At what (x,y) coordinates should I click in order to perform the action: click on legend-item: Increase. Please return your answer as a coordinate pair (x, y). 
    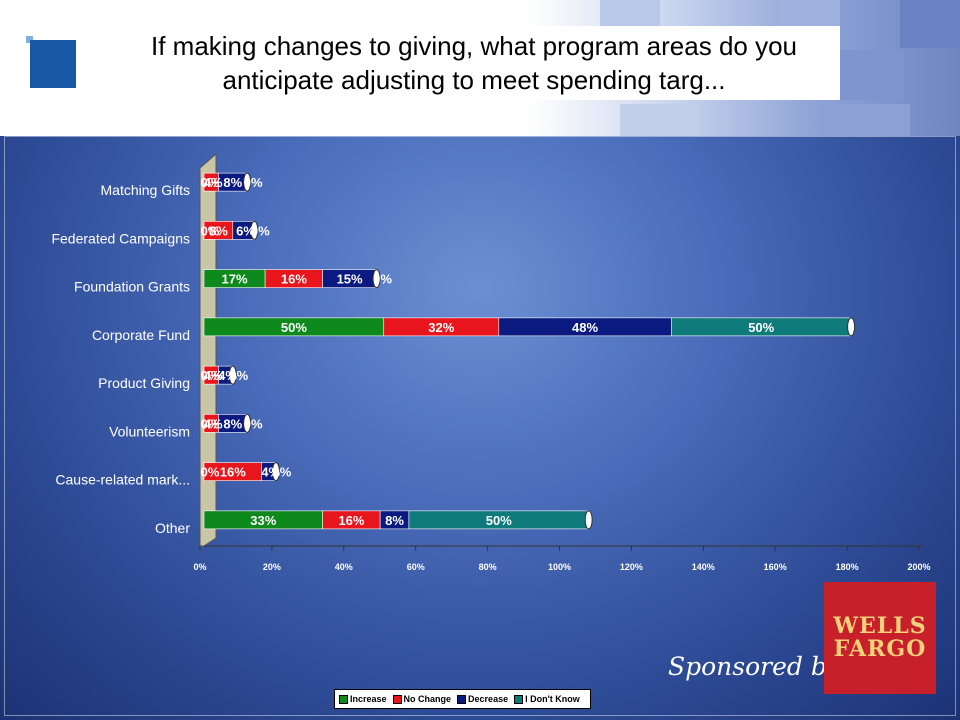
    Looking at the image, I should click on (363, 699).